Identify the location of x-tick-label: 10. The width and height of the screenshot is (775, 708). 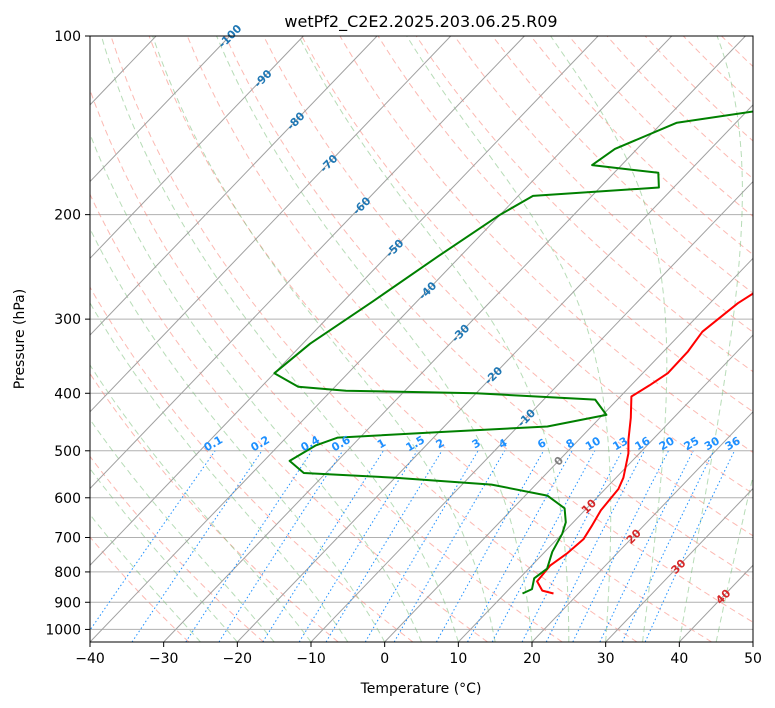
(458, 659).